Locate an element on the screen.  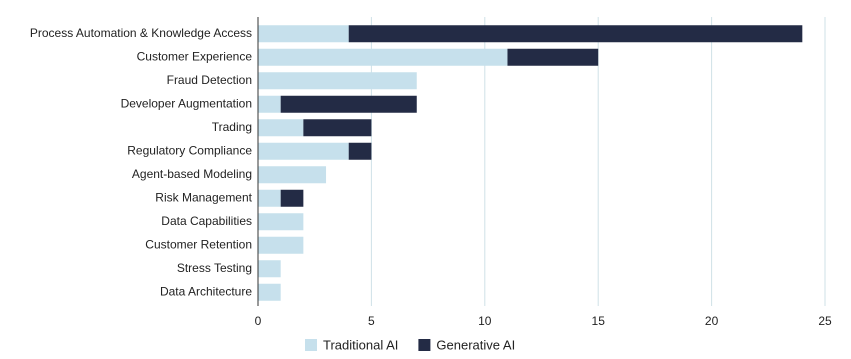
y-tick-label: Regulatory Compliance is located at coordinates (189, 150).